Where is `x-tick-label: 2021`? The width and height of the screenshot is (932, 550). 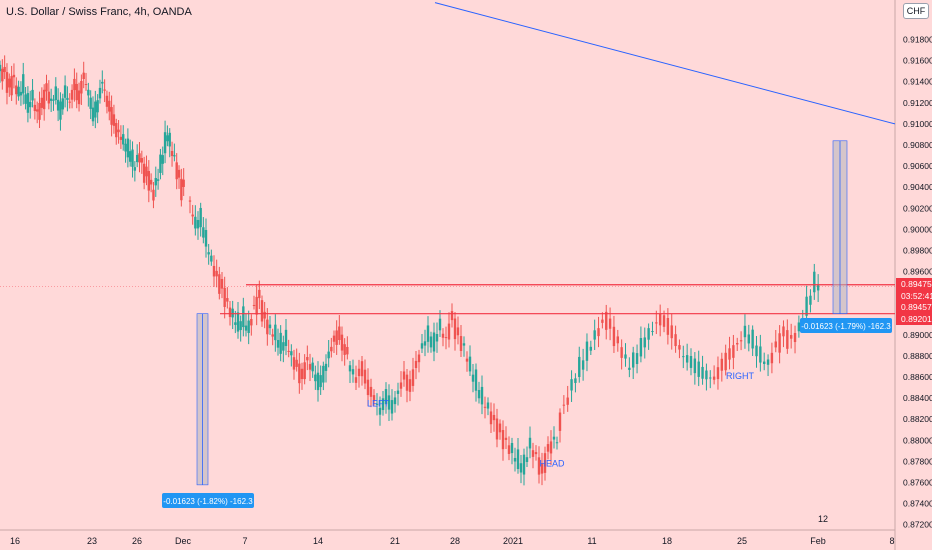 x-tick-label: 2021 is located at coordinates (513, 541).